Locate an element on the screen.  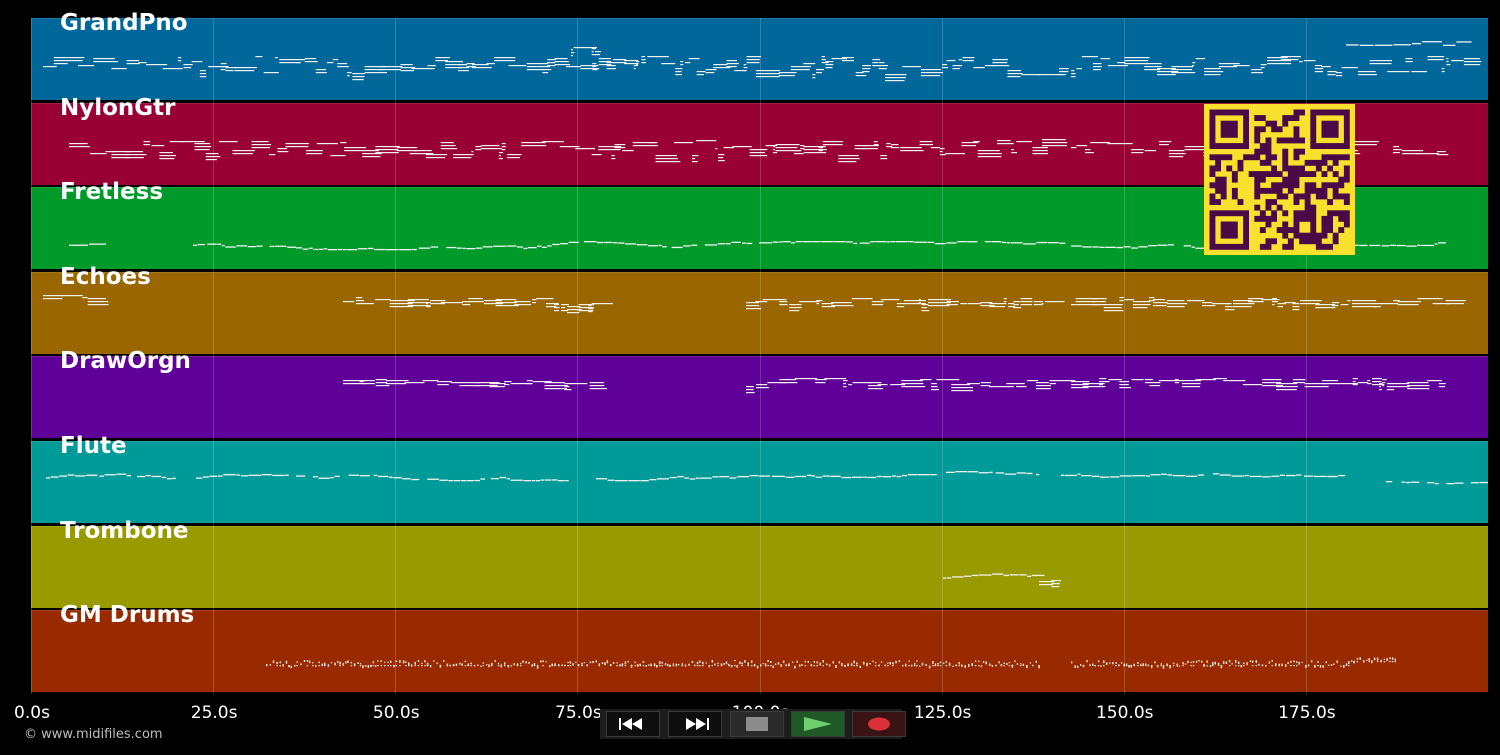
stop-icon is located at coordinates (757, 724).